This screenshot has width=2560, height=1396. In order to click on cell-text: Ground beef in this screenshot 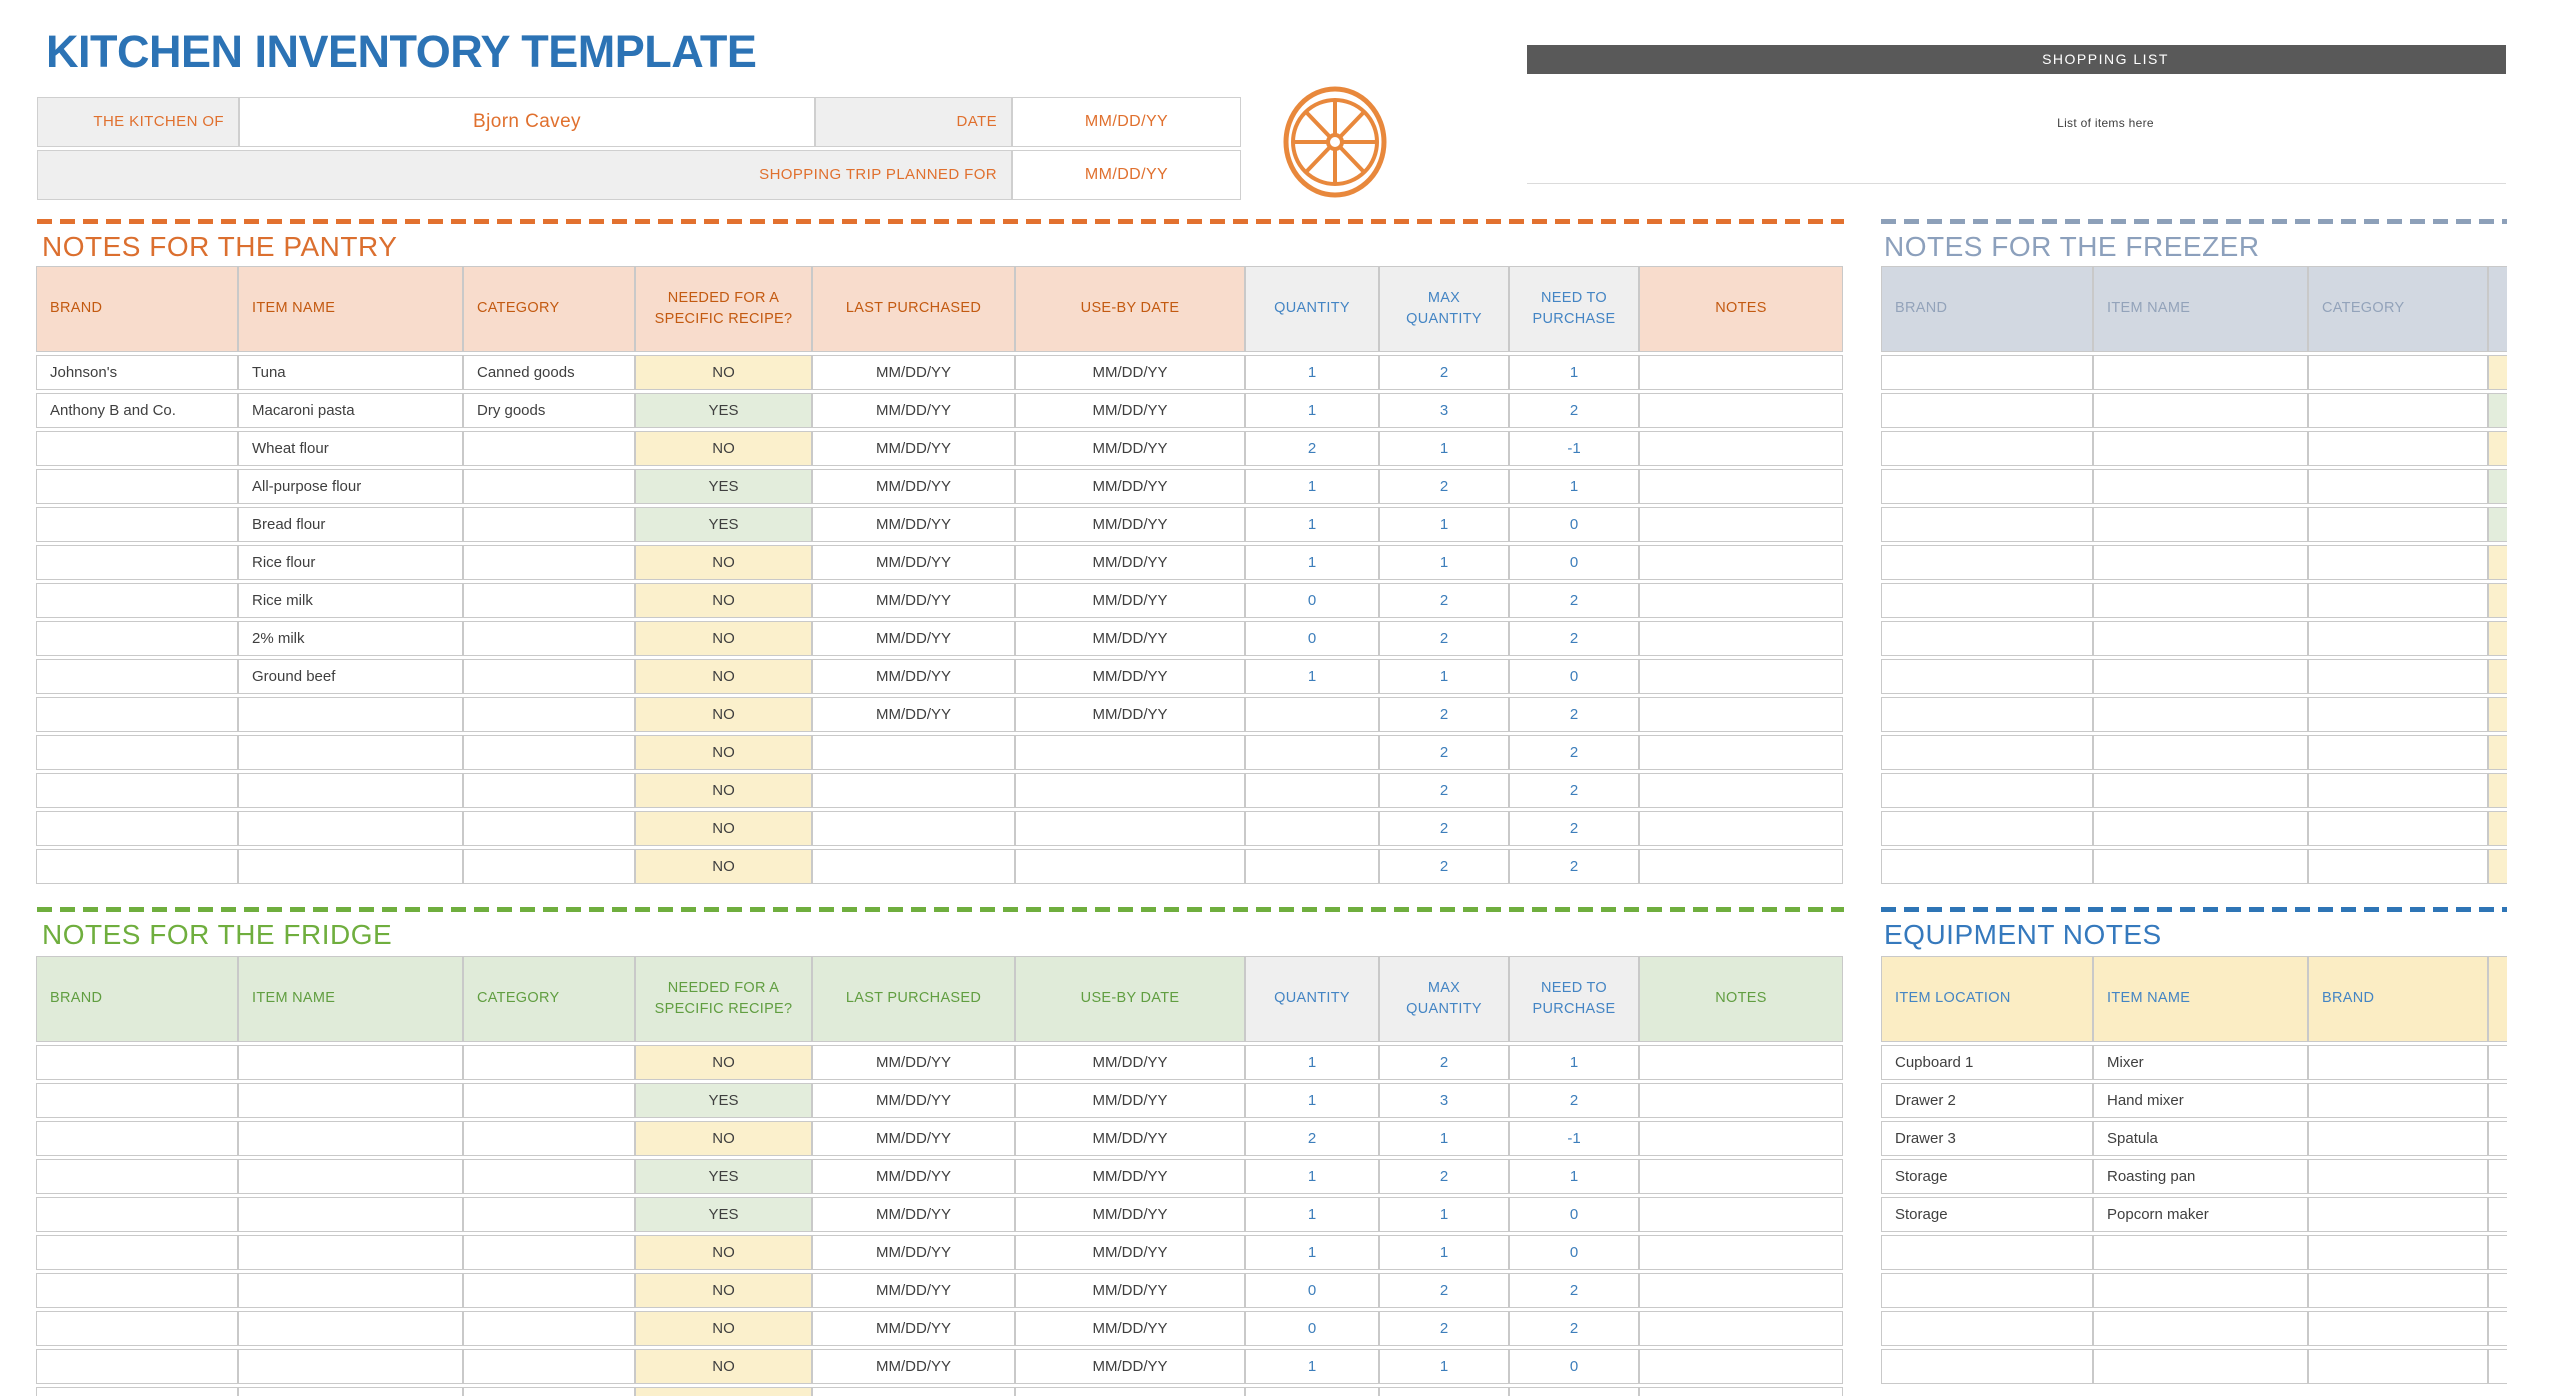, I will do `click(350, 676)`.